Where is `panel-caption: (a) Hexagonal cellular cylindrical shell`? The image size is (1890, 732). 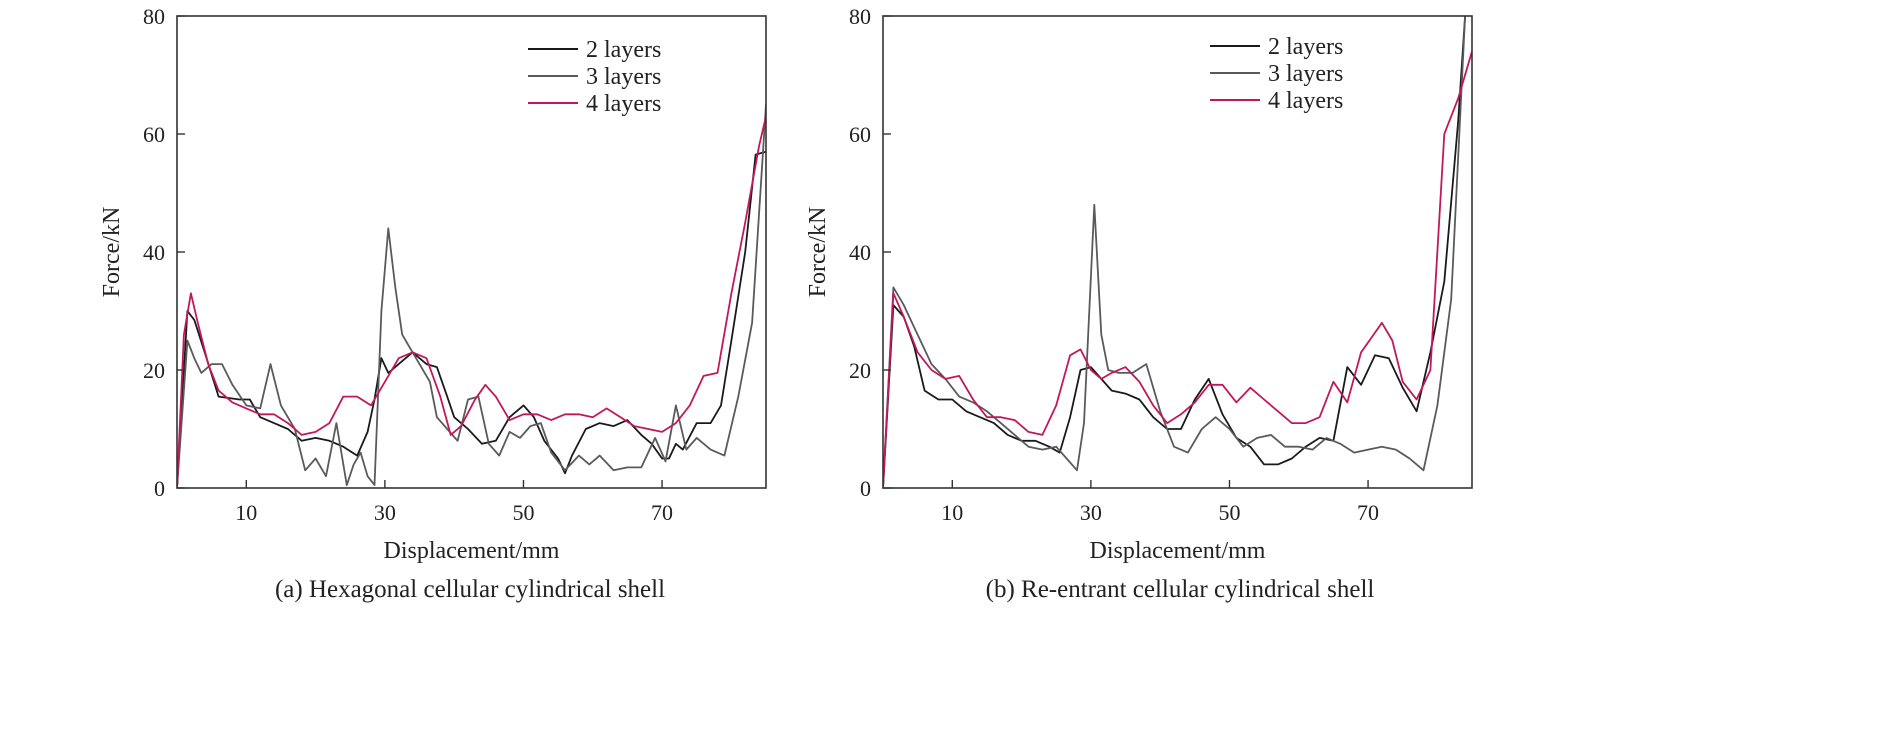
panel-caption: (a) Hexagonal cellular cylindrical shell is located at coordinates (470, 589).